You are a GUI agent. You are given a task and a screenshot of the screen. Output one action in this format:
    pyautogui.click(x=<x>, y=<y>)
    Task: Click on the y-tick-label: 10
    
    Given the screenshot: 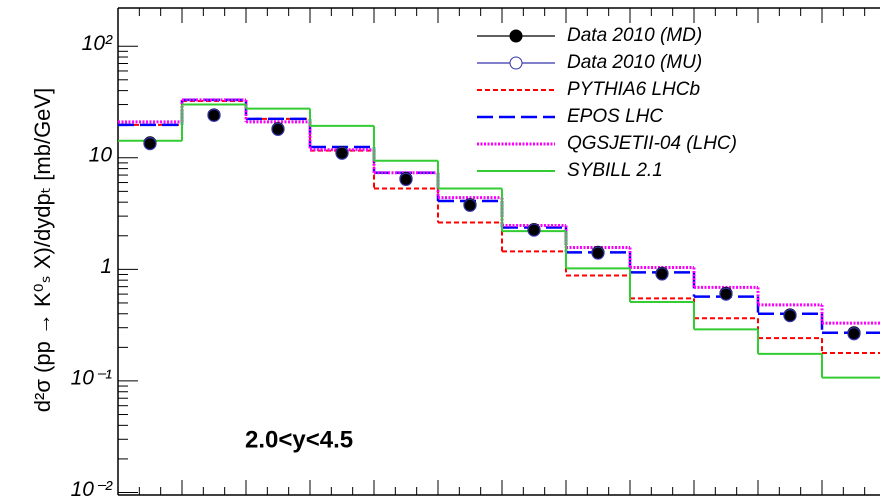 What is the action you would take?
    pyautogui.click(x=101, y=154)
    